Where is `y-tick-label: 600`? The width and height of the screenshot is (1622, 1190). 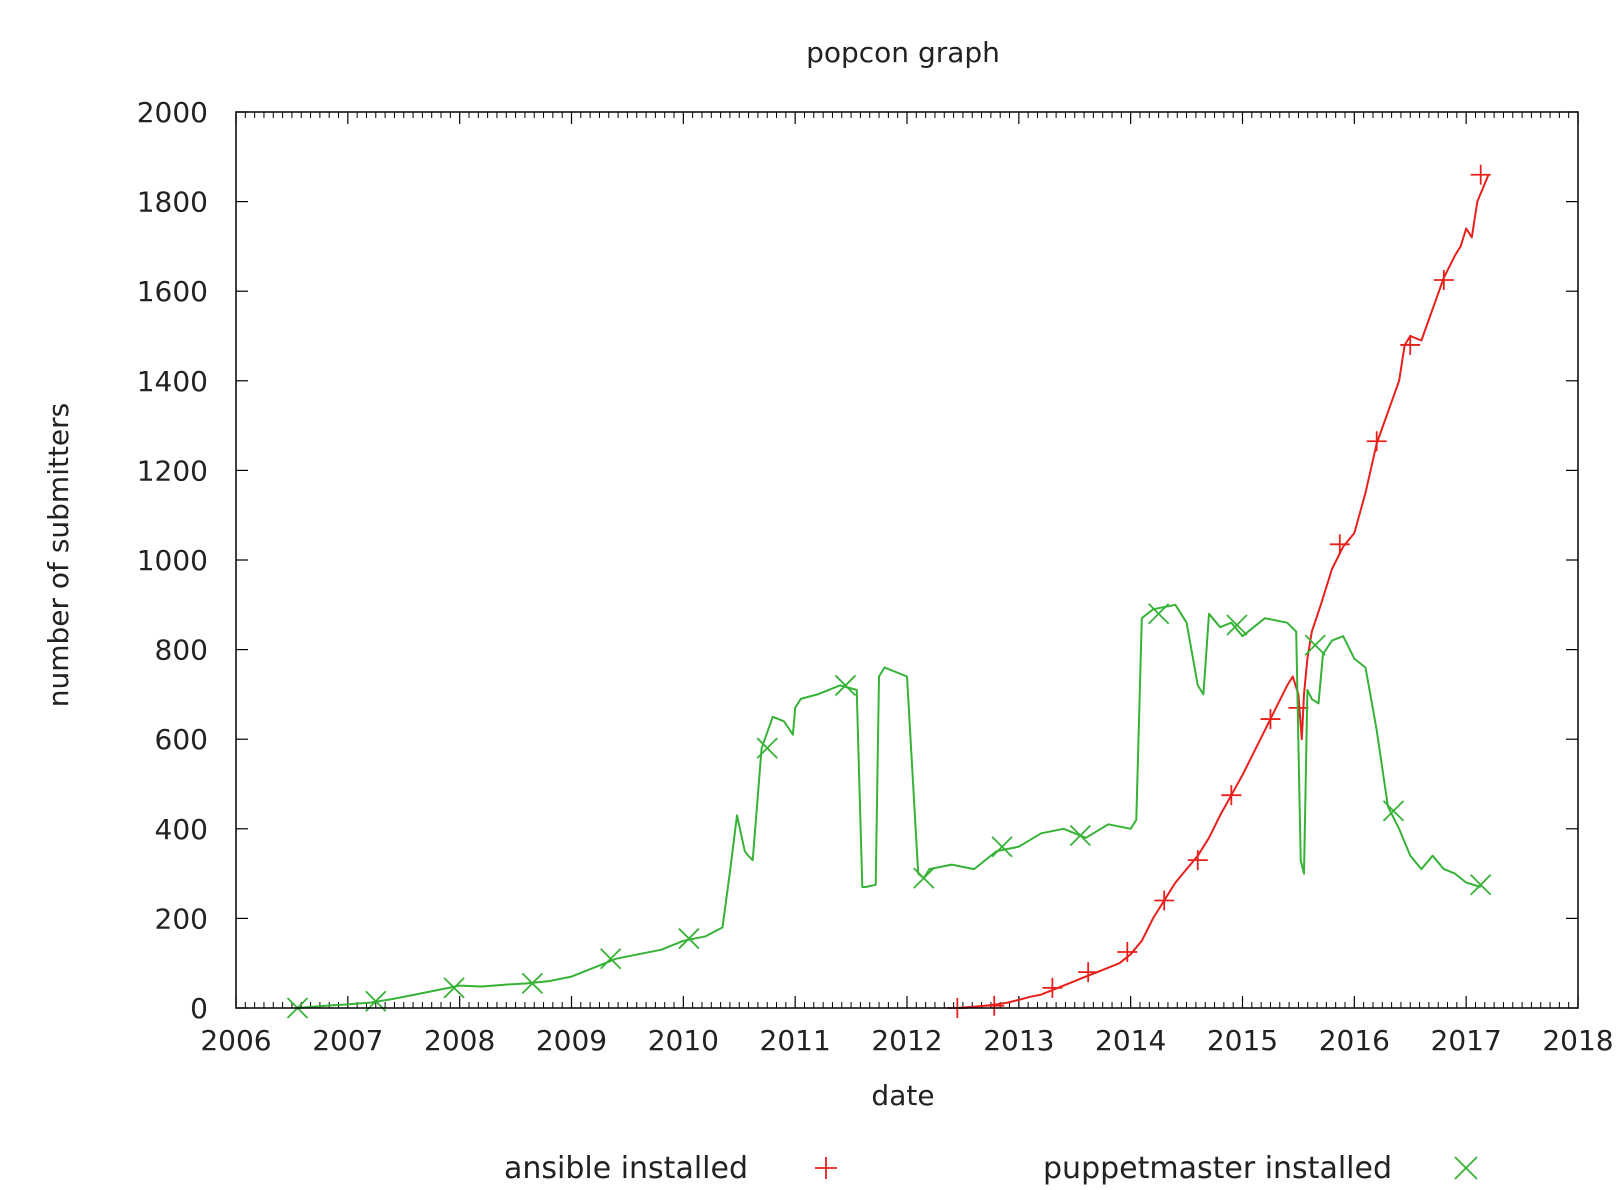 y-tick-label: 600 is located at coordinates (181, 739).